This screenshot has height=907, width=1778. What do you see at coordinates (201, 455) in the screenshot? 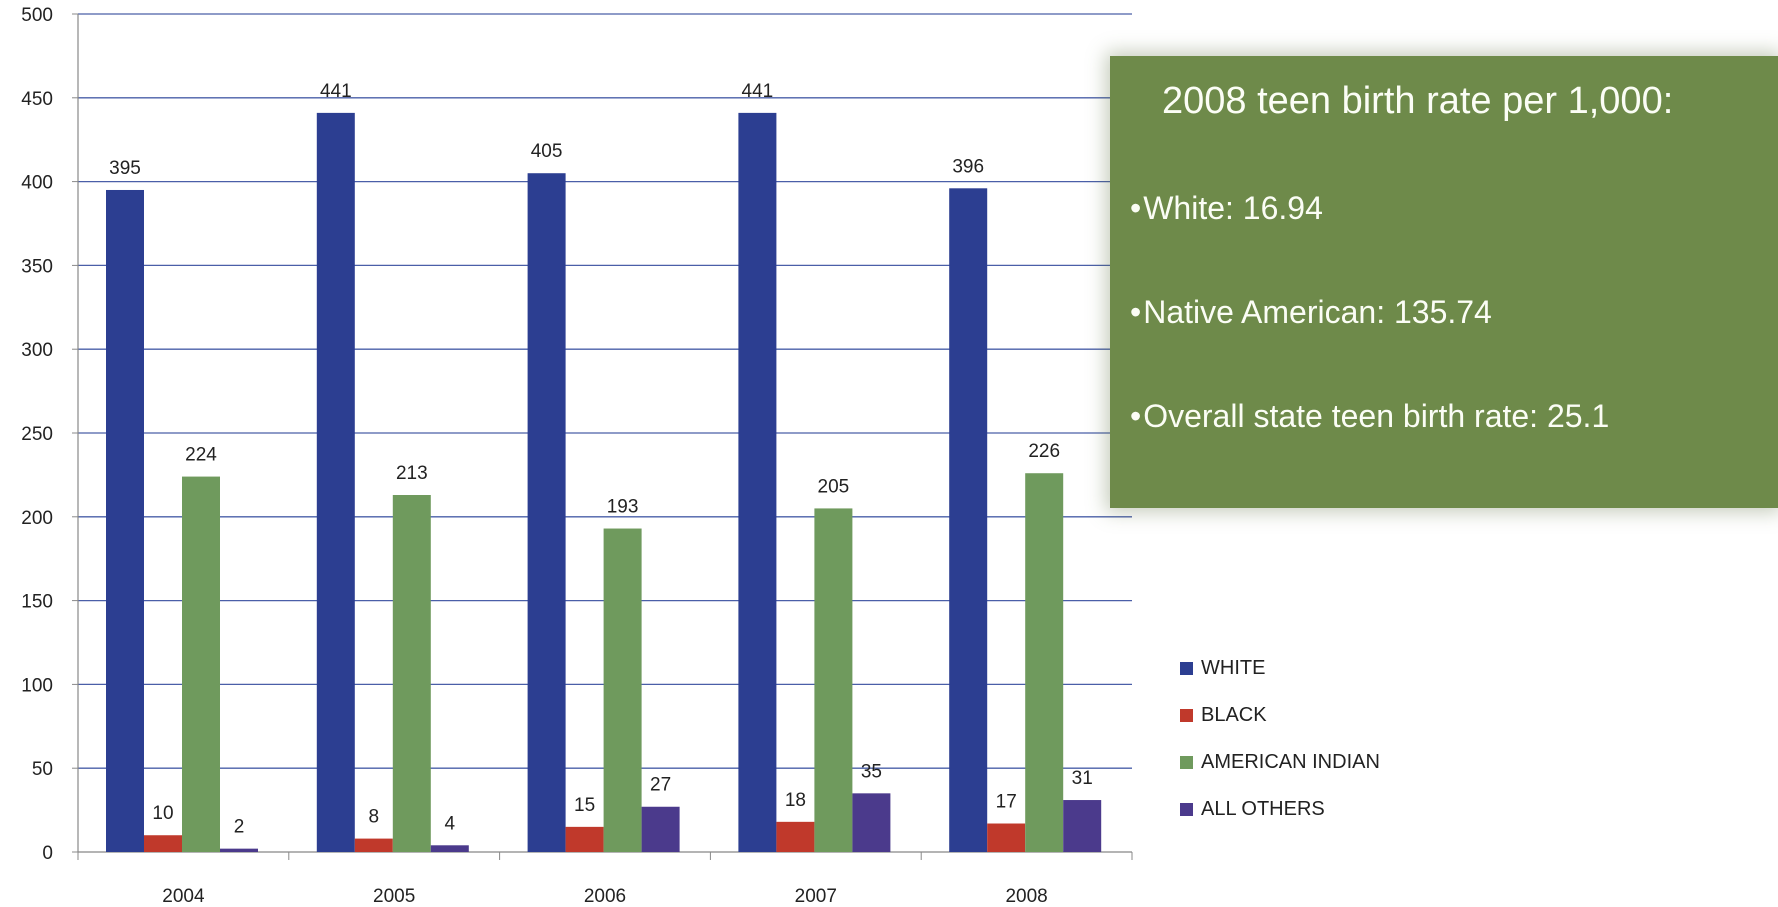
I see `data-label: 224` at bounding box center [201, 455].